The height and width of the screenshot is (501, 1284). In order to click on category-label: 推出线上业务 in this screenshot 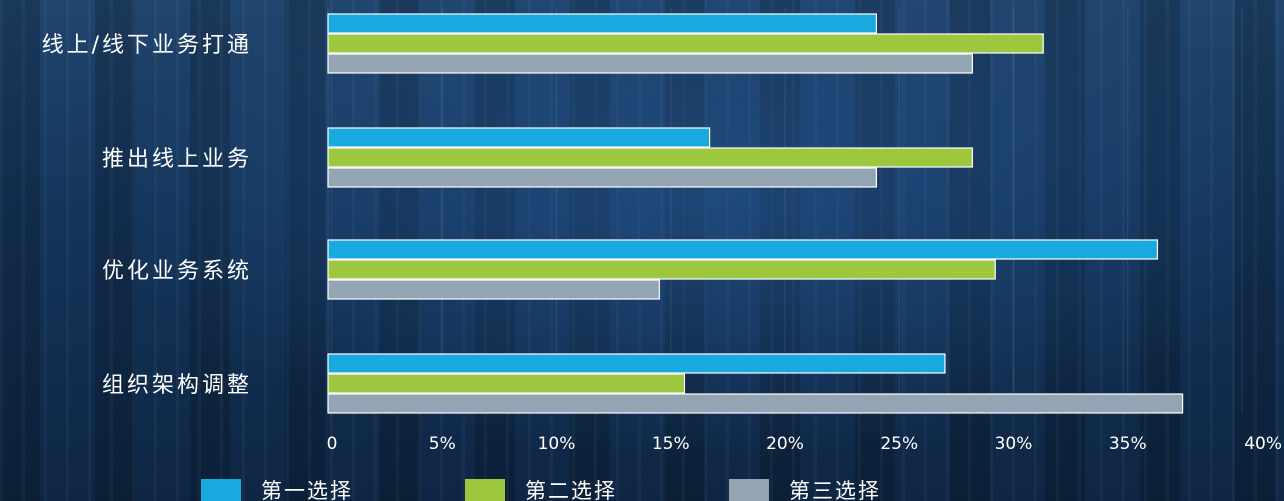, I will do `click(177, 159)`.